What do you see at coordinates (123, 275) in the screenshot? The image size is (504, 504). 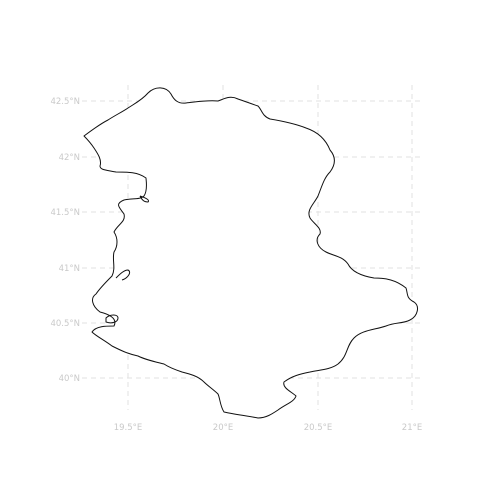 I see `coastline-detail` at bounding box center [123, 275].